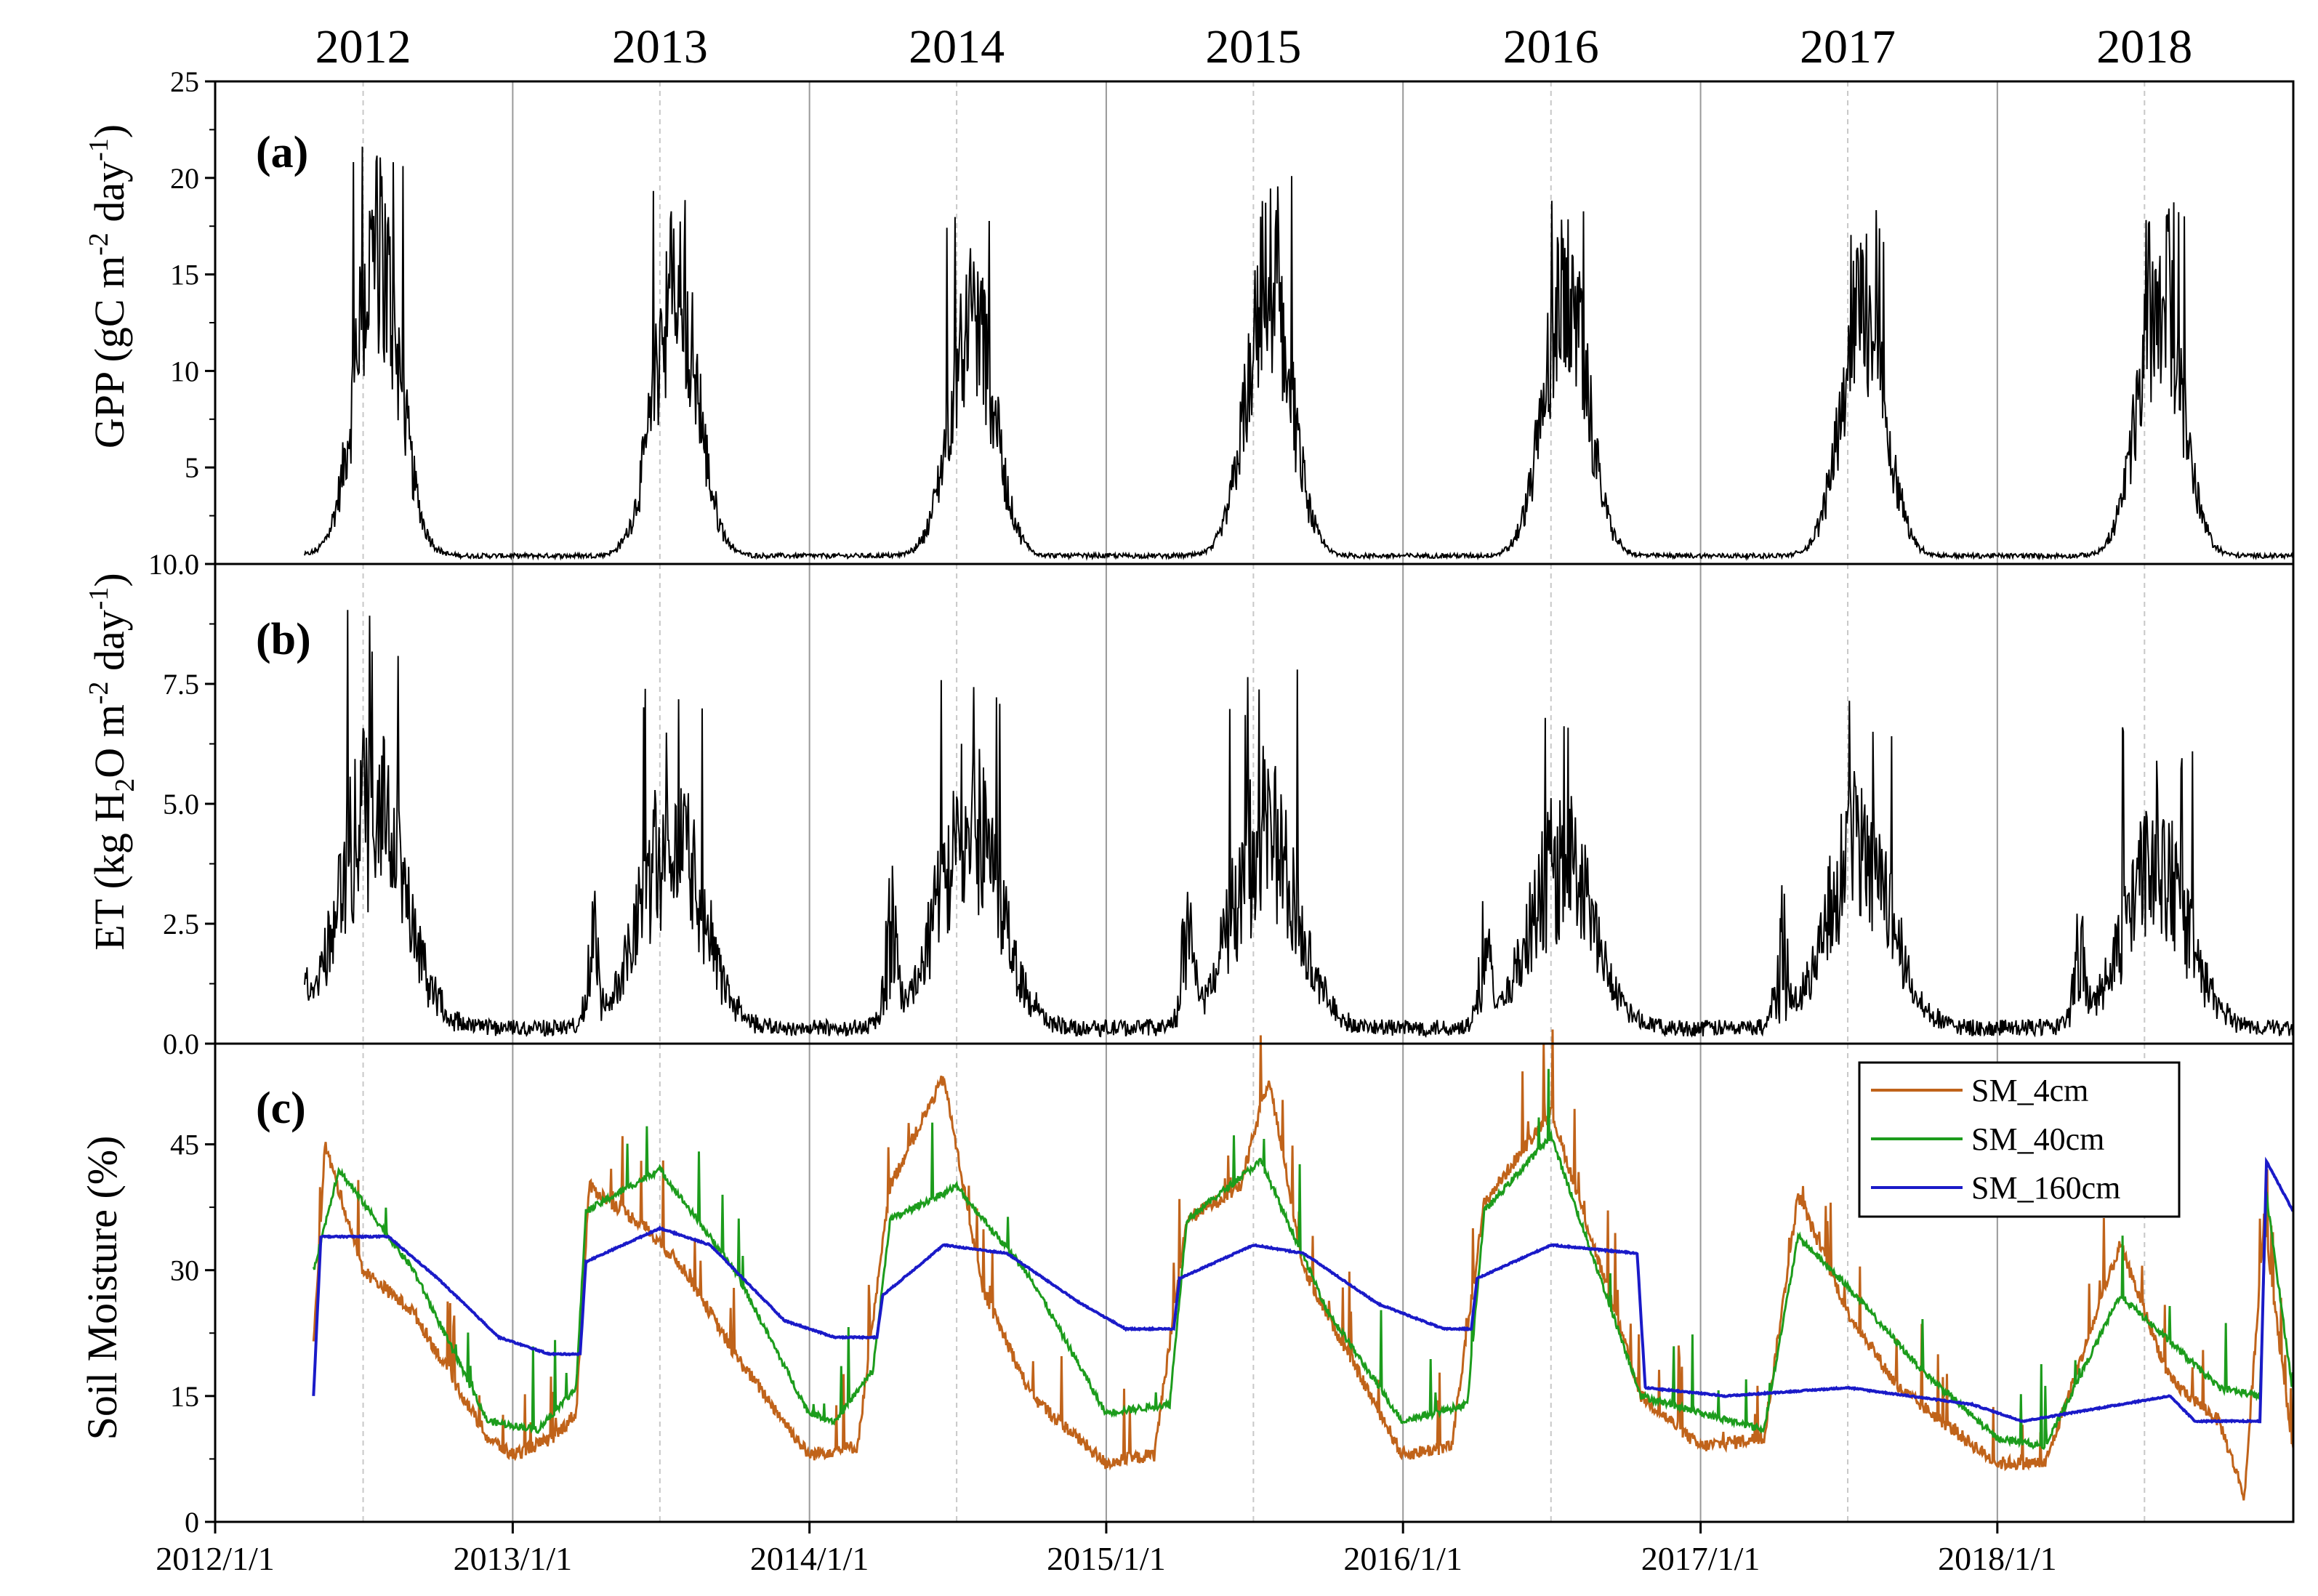 The width and height of the screenshot is (2318, 1596). Describe the element at coordinates (112, 762) in the screenshot. I see `et-y-axis-label: ET (kg H2O m-2 day-1)` at that location.